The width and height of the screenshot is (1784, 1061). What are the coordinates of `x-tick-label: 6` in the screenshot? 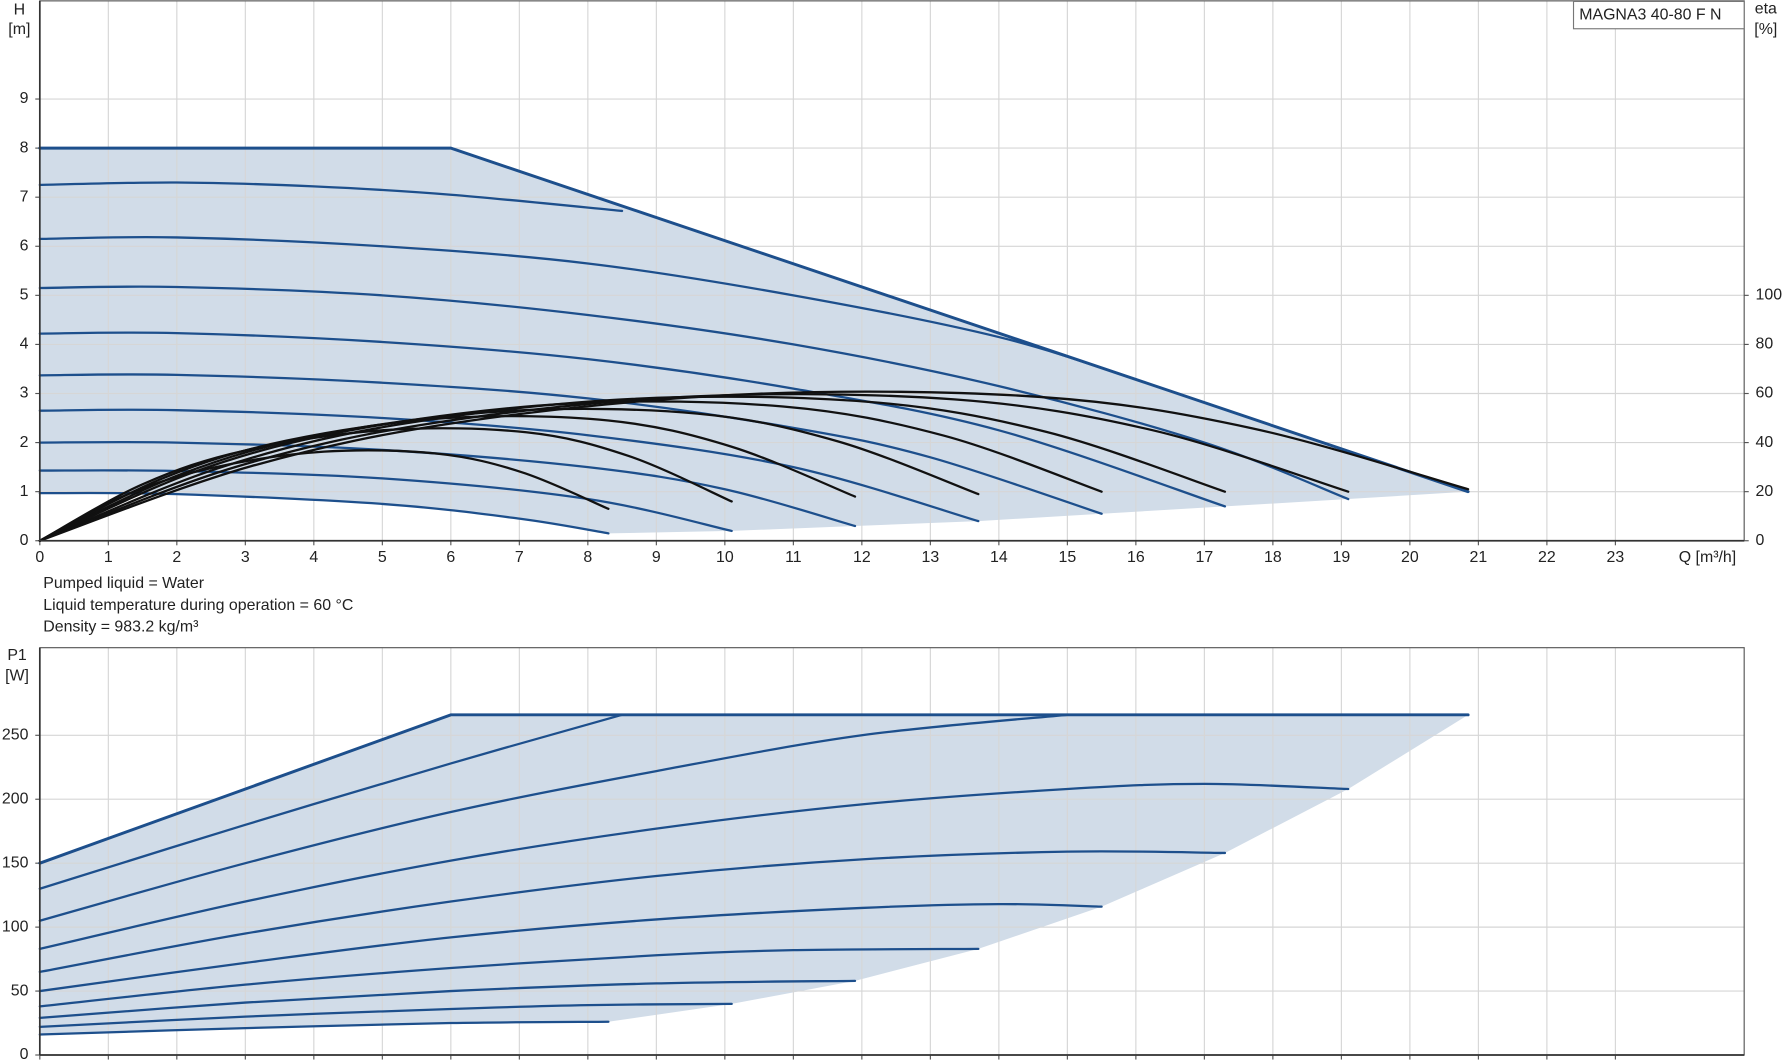 It's located at (450, 557).